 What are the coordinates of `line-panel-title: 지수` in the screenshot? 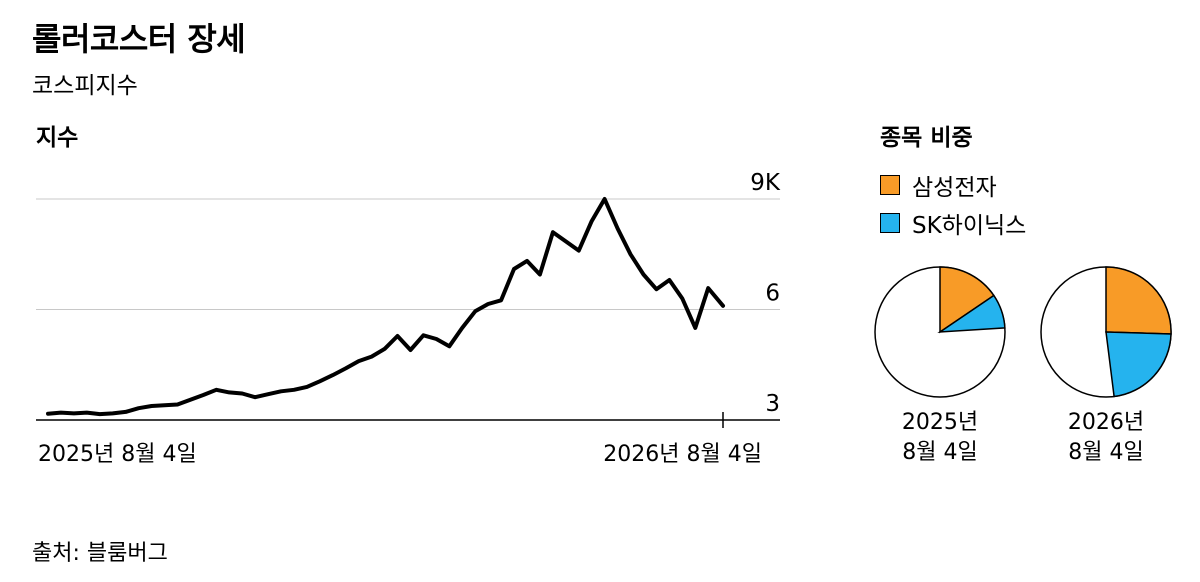 It's located at (57, 138).